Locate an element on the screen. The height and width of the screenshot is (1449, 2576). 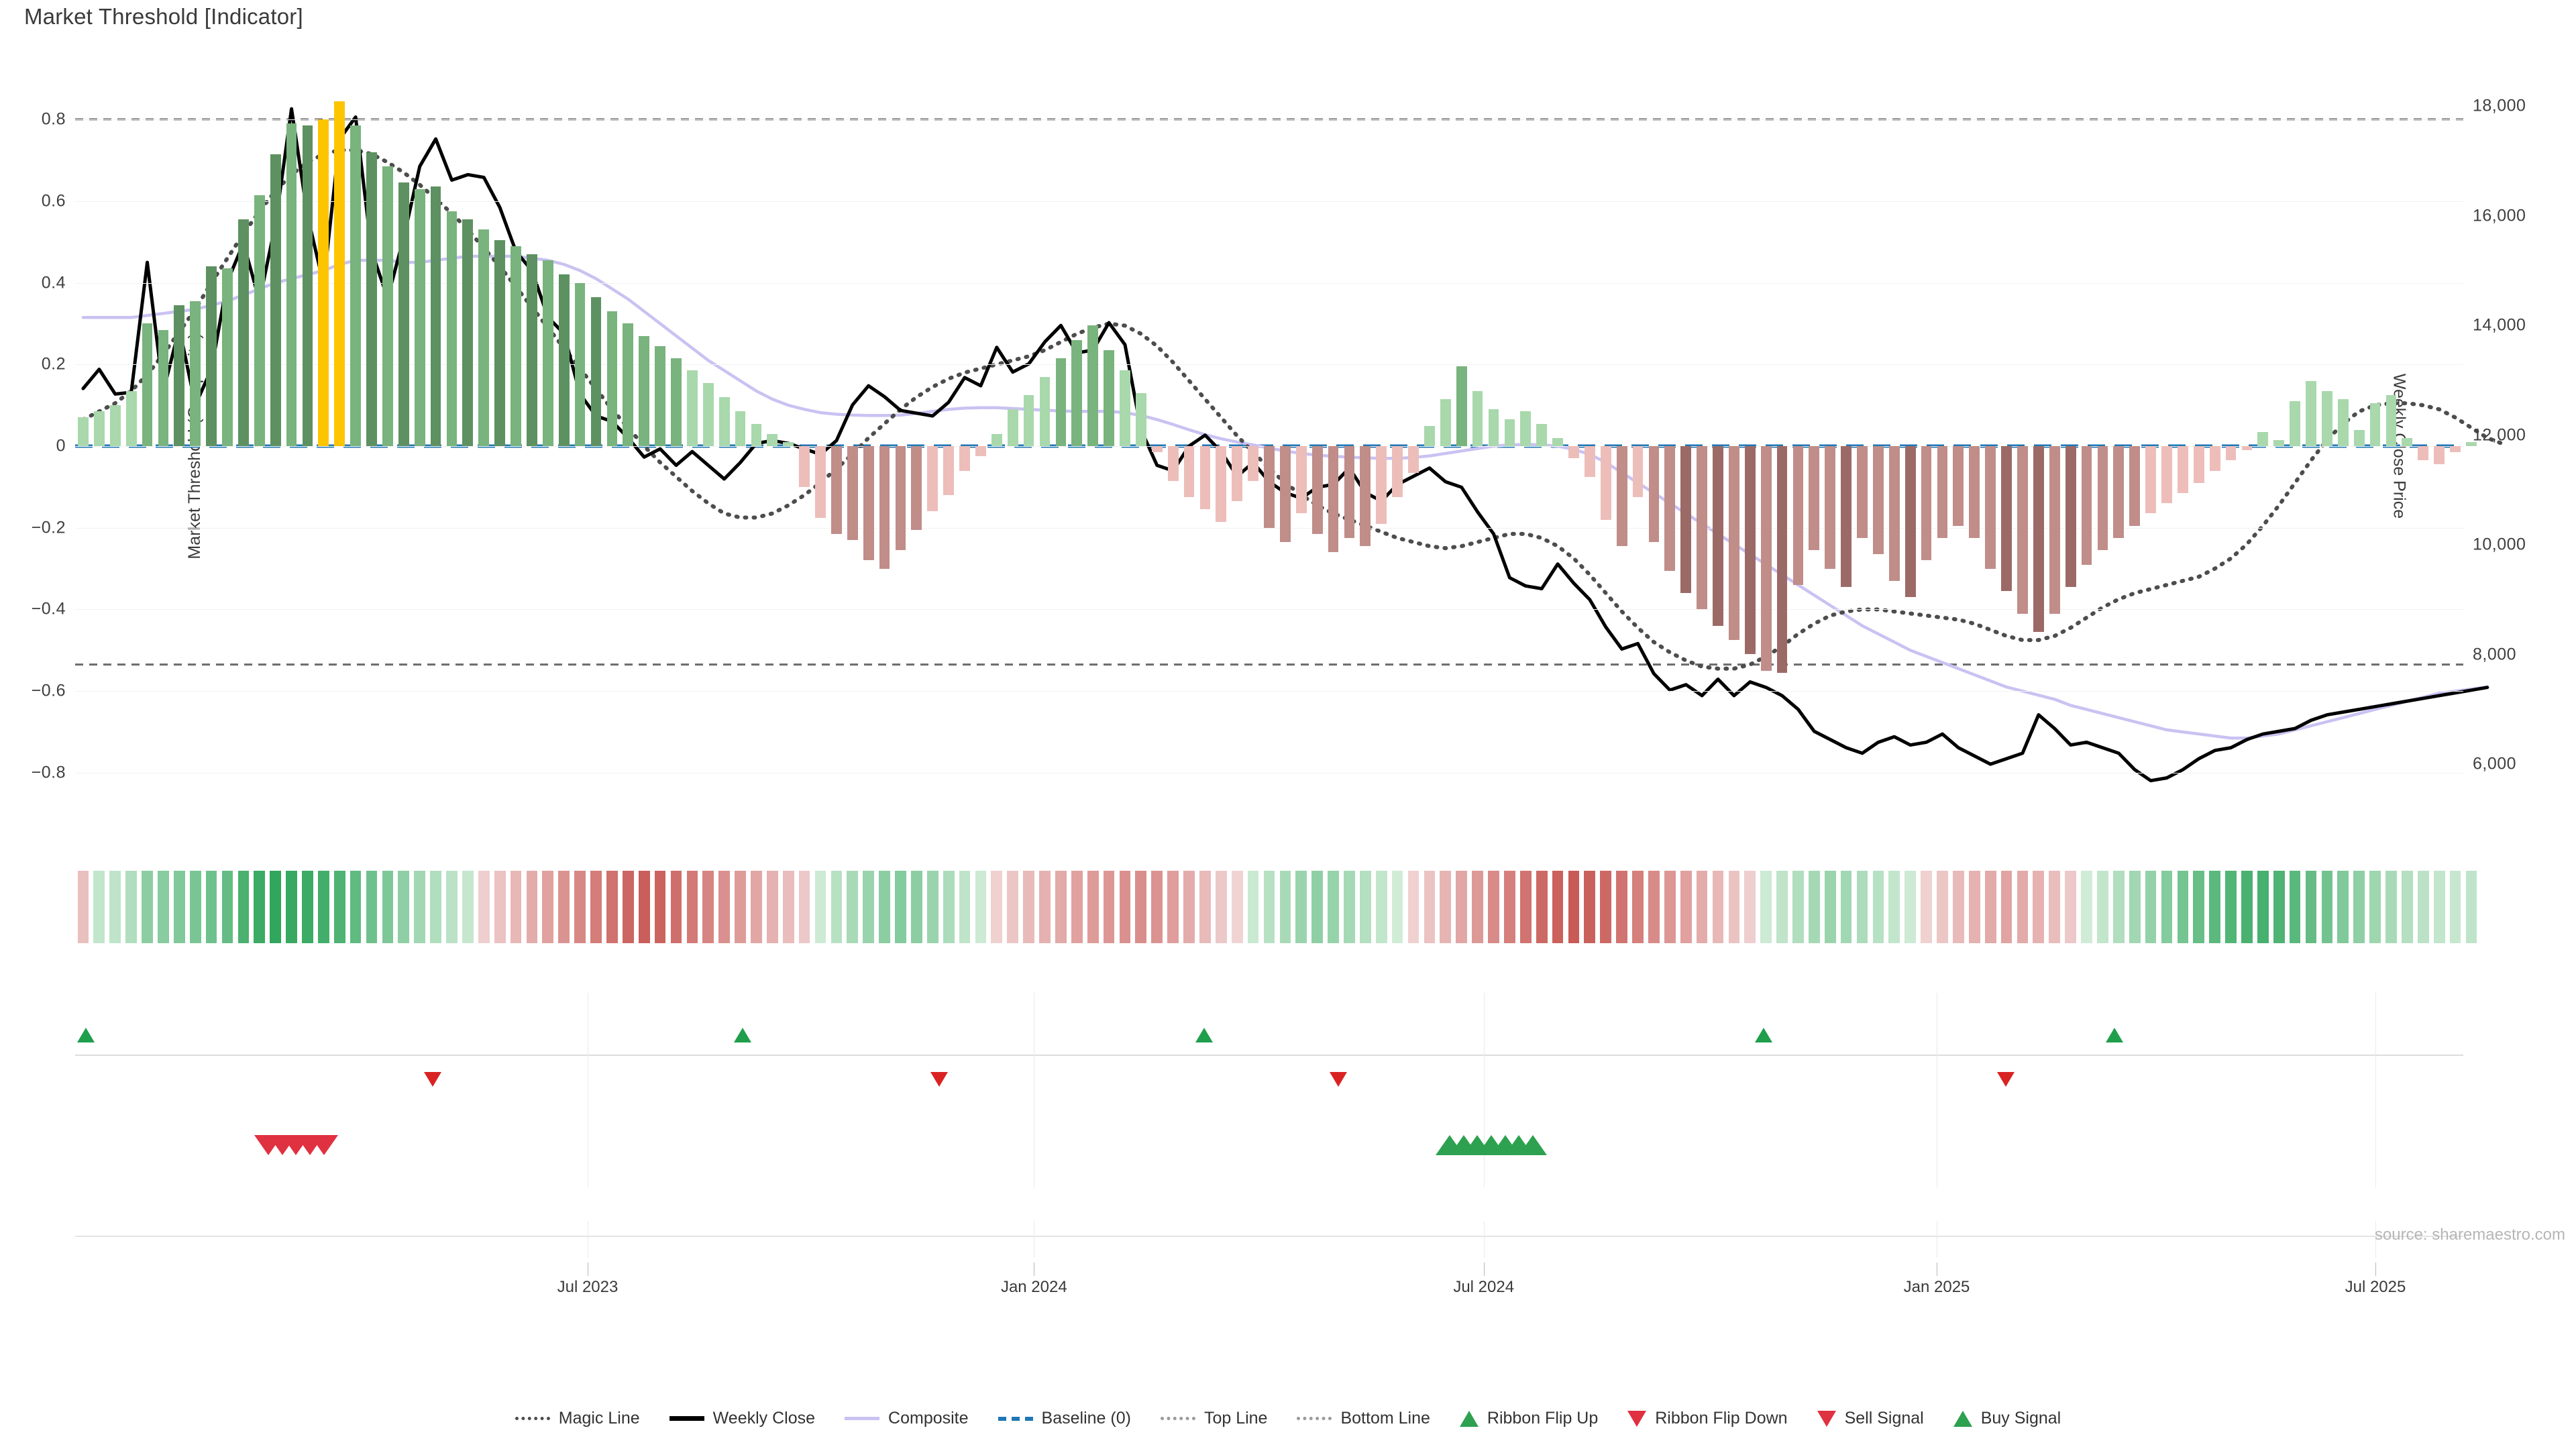
legend-item-sell-signal: Sell Signal is located at coordinates (1870, 1418).